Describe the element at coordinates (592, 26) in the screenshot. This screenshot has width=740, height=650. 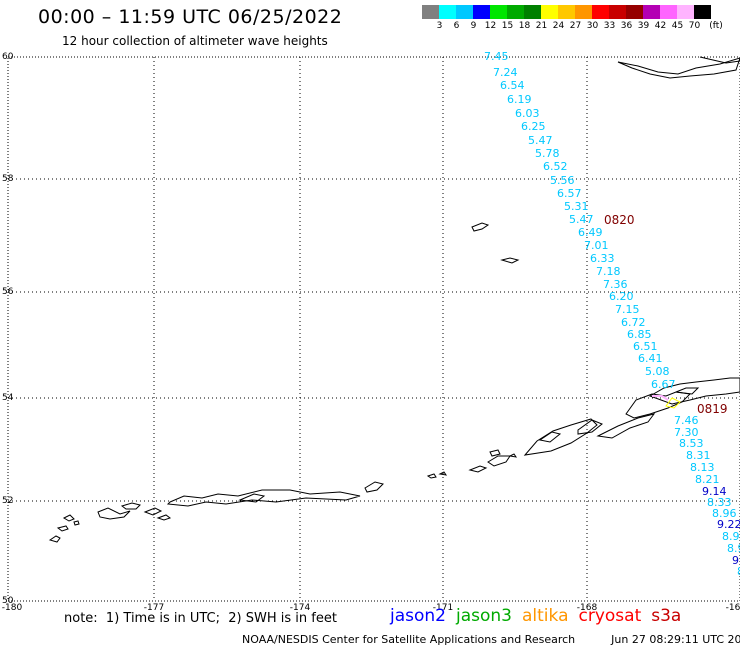
I see `legend-label: 30` at that location.